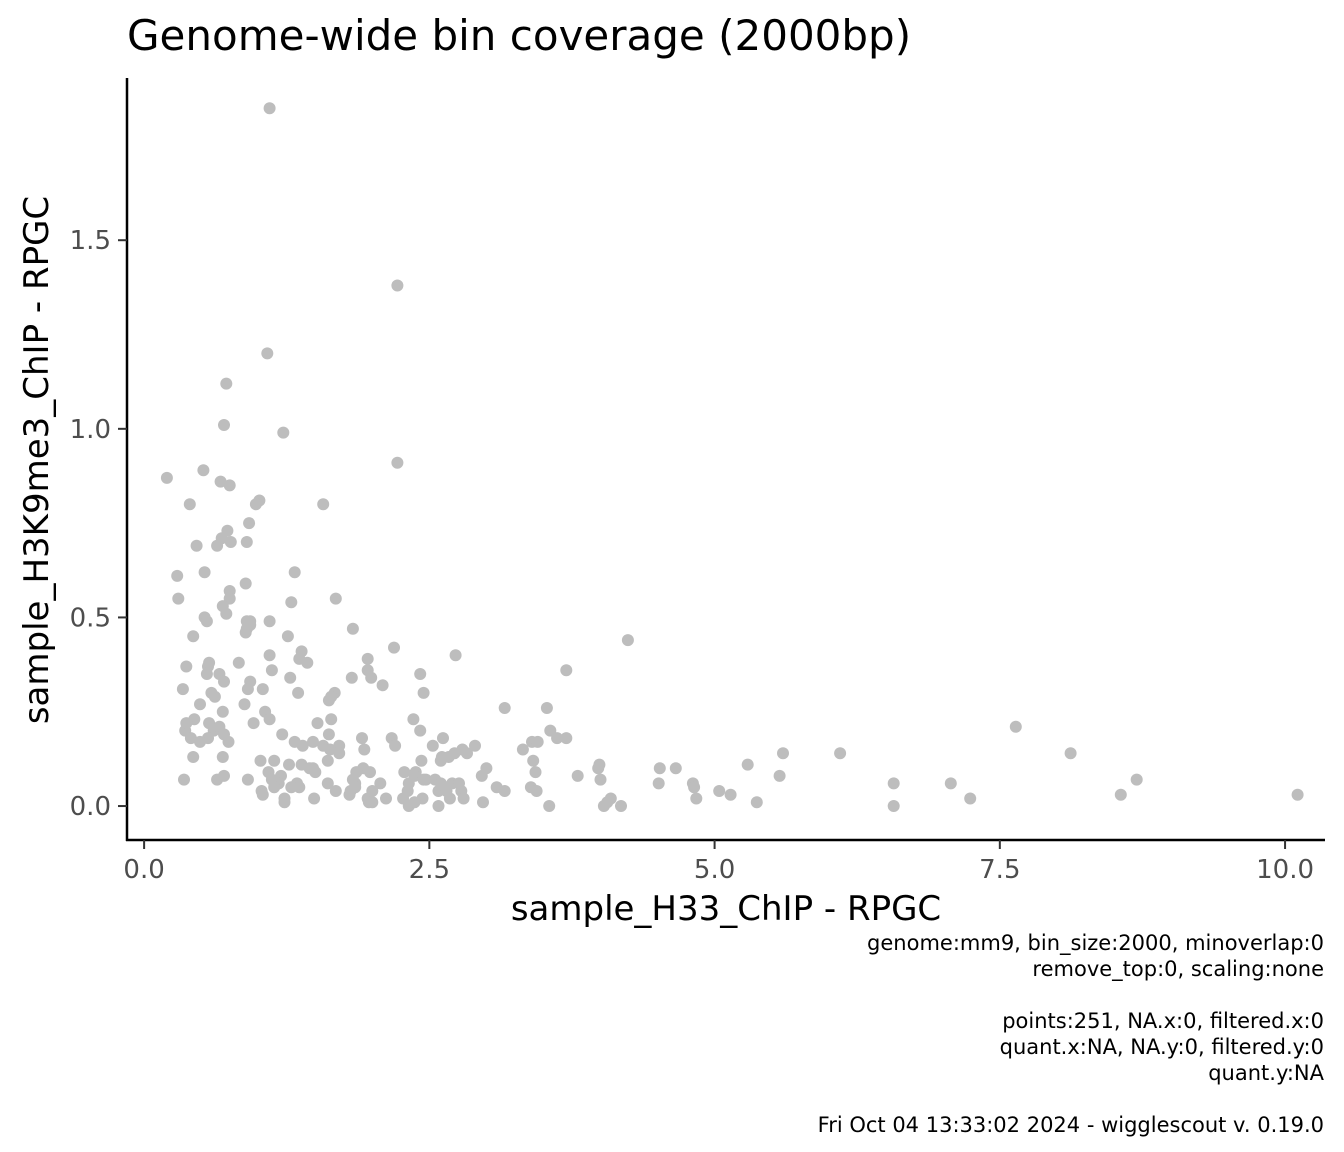 This screenshot has width=1344, height=1152. I want to click on y-tick-label: 1.0, so click(90, 430).